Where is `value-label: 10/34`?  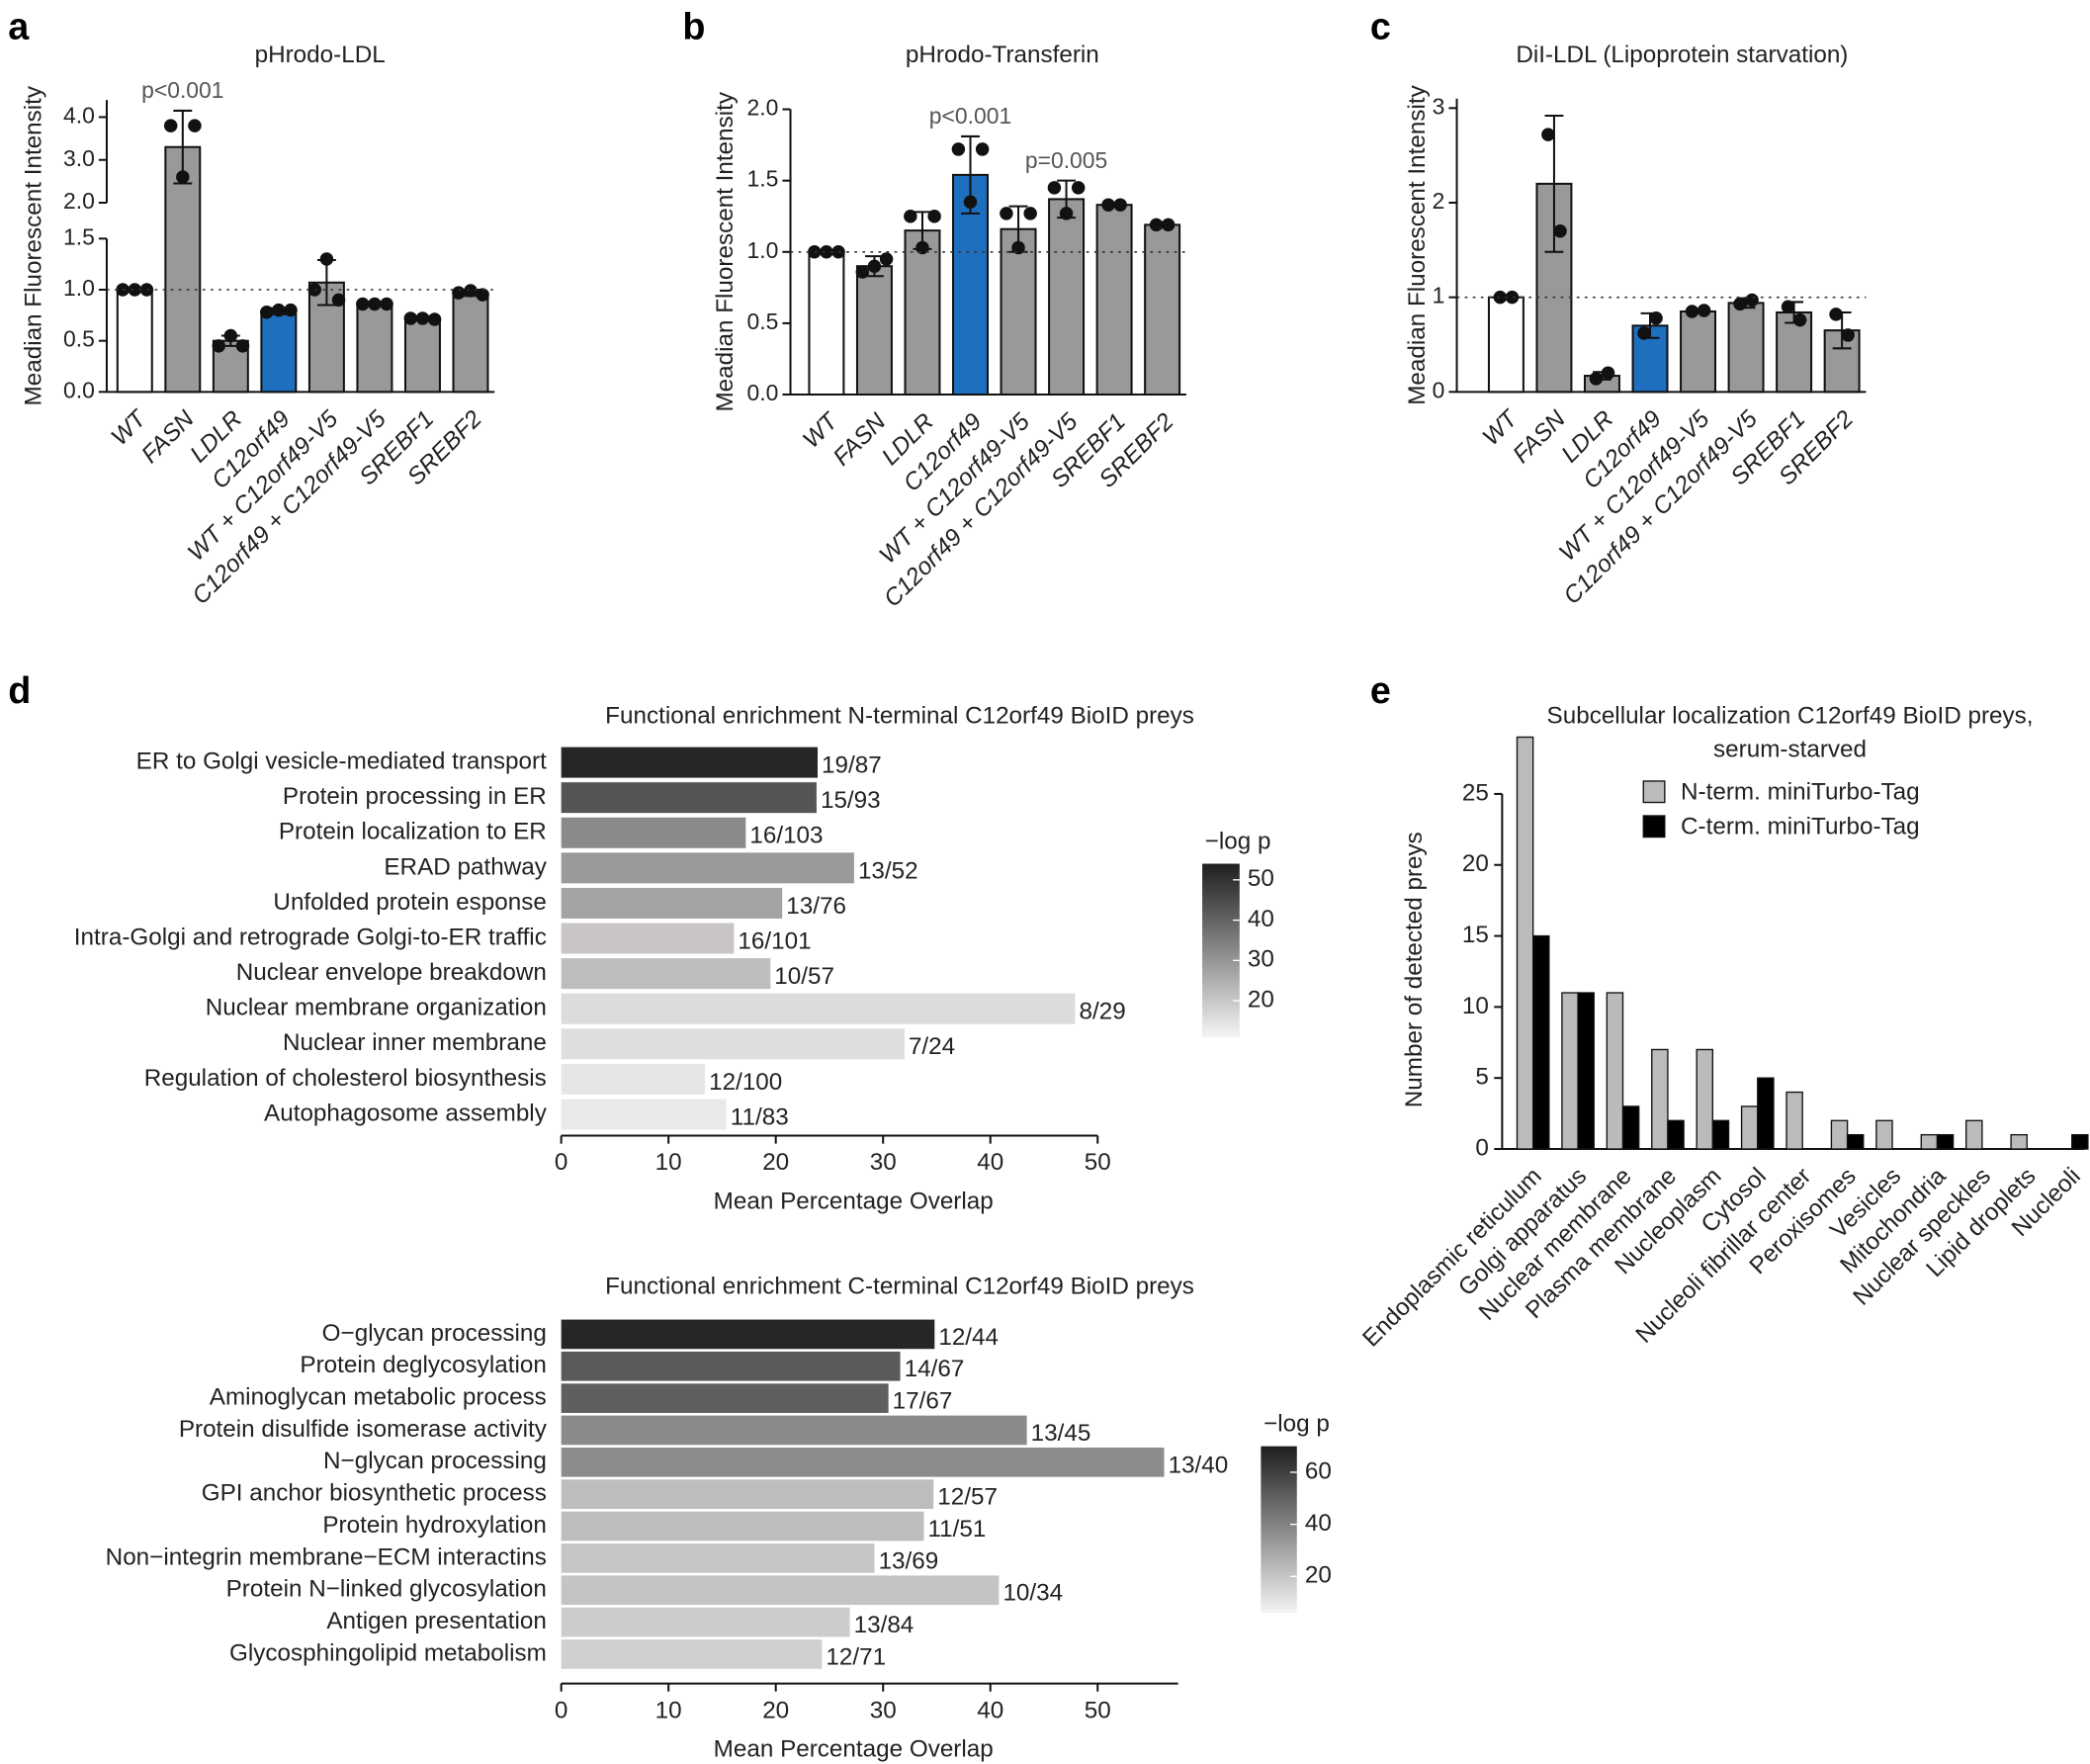
value-label: 10/34 is located at coordinates (1032, 1593).